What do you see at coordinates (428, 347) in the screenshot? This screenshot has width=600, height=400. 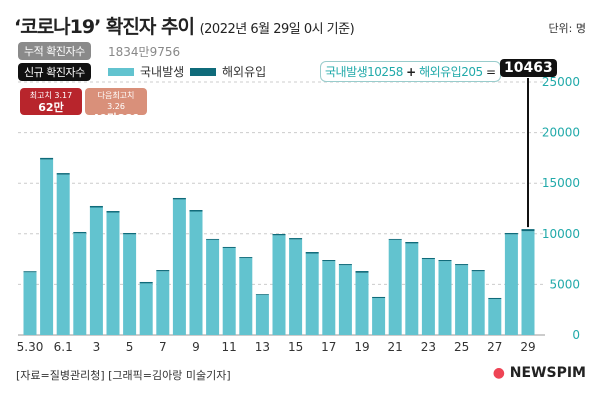 I see `x-tick-label: 23` at bounding box center [428, 347].